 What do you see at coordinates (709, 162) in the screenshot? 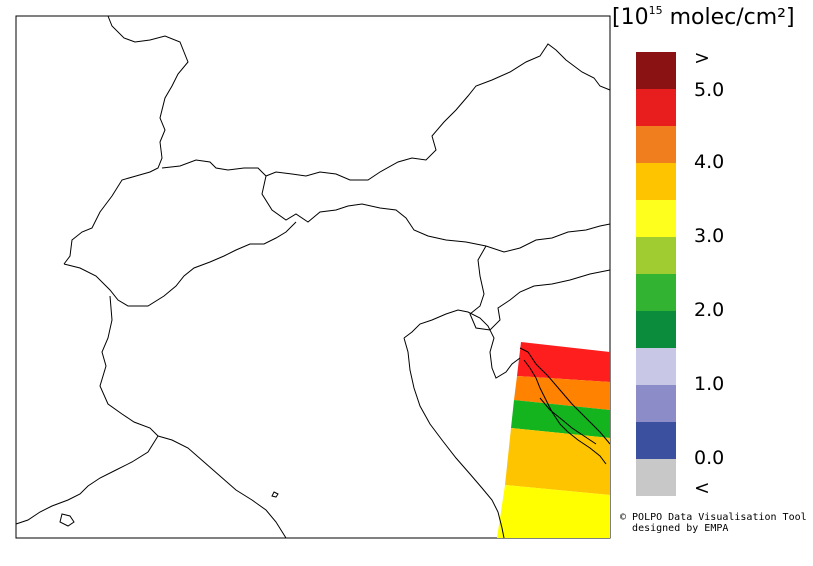
I see `legend-tick-label: 4.0` at bounding box center [709, 162].